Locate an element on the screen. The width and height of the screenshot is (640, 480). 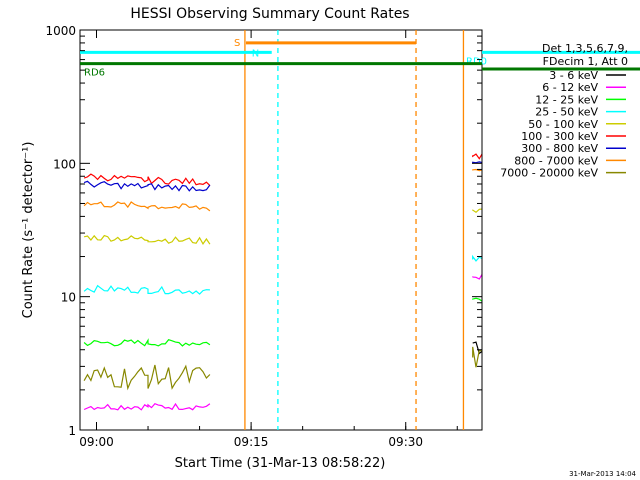
y-tick-label-0: 1 is located at coordinates (72, 431).